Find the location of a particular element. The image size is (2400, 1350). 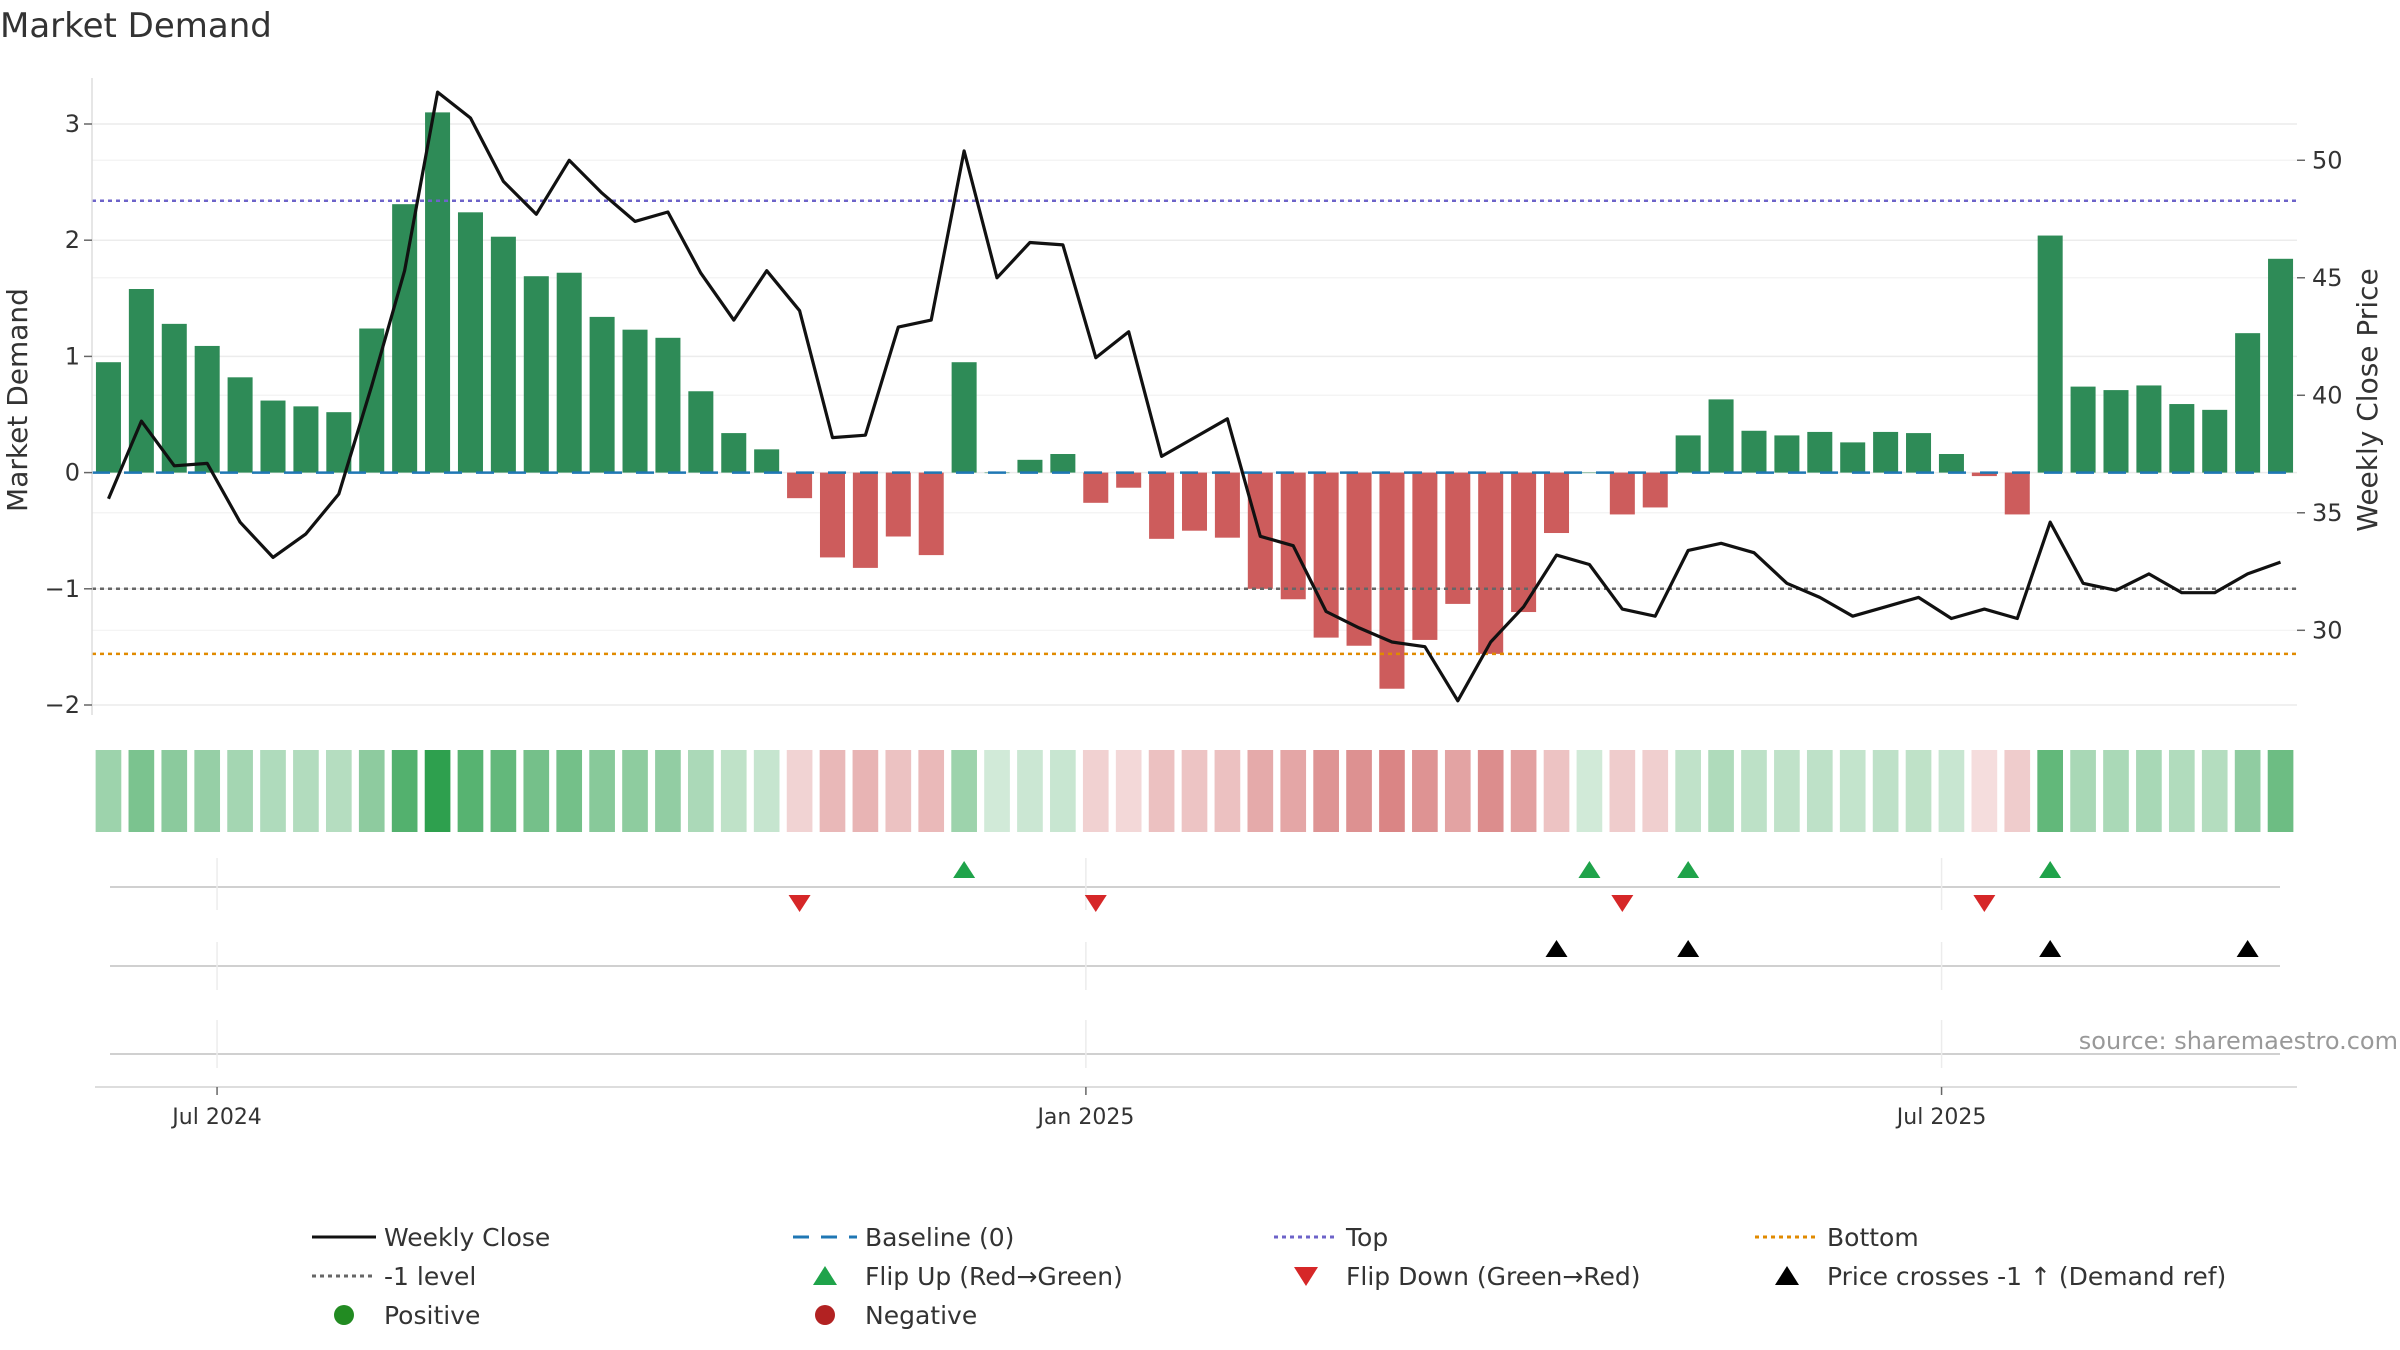

y2-tick-label: 30 is located at coordinates (2327, 630).